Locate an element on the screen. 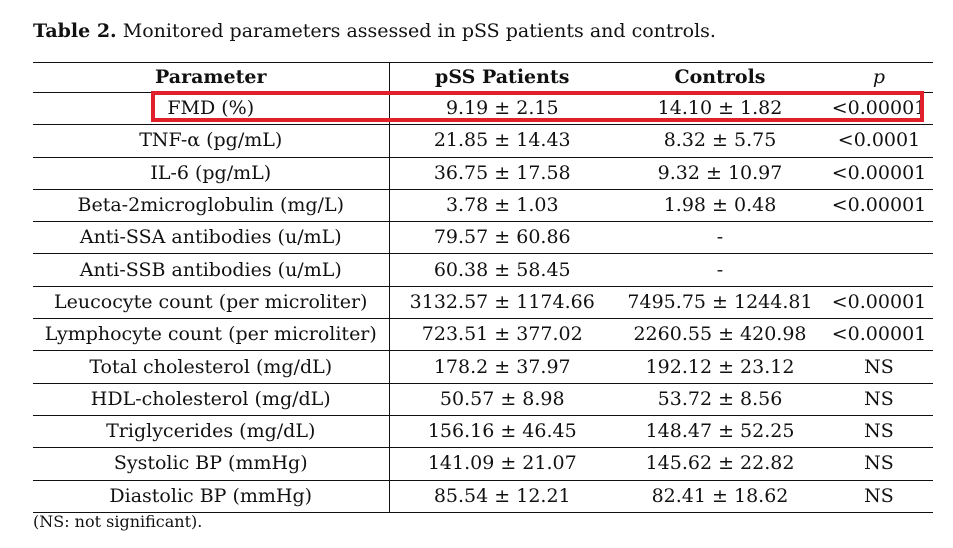  table-row: Anti-SSB antibodies (u/mL) 60.38 ± 58.45- is located at coordinates (483, 270).